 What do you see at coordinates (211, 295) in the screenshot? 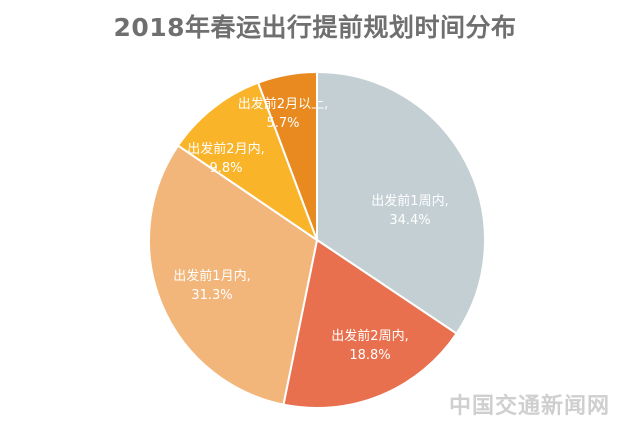
I see `slice-value-3: 31.3%` at bounding box center [211, 295].